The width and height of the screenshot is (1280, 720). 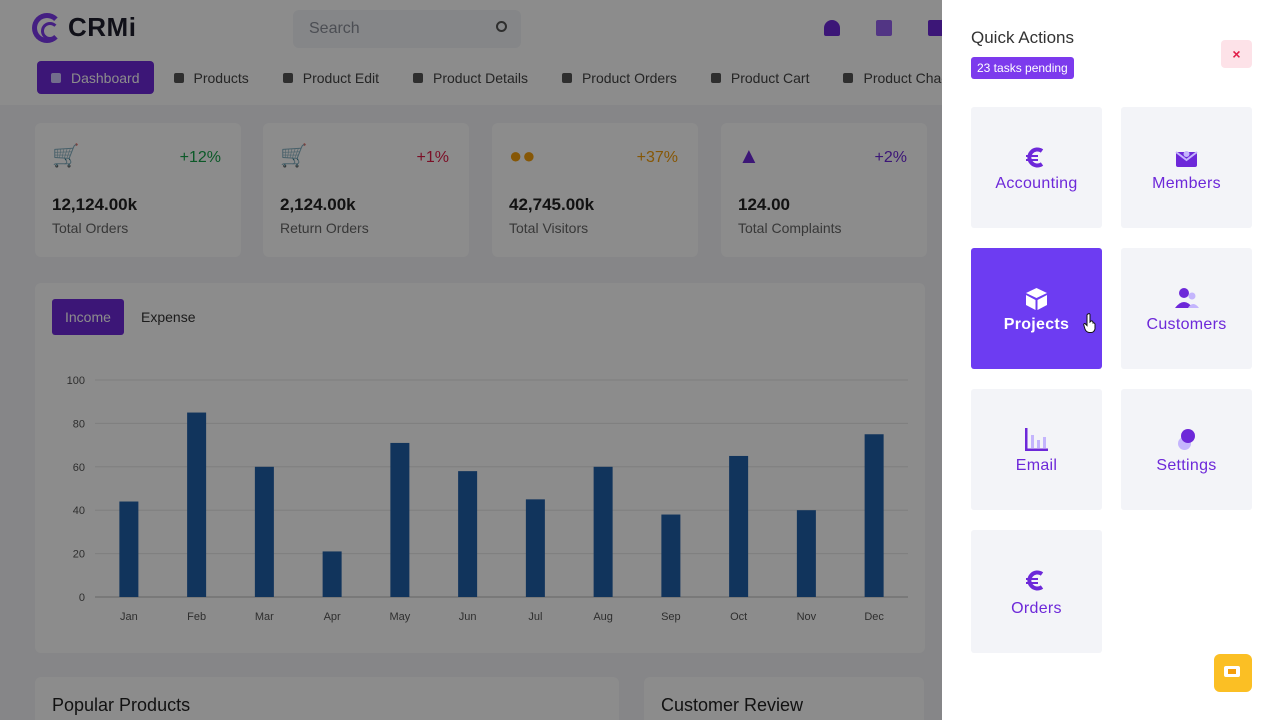 I want to click on stat-label: Total Orders, so click(x=90, y=228).